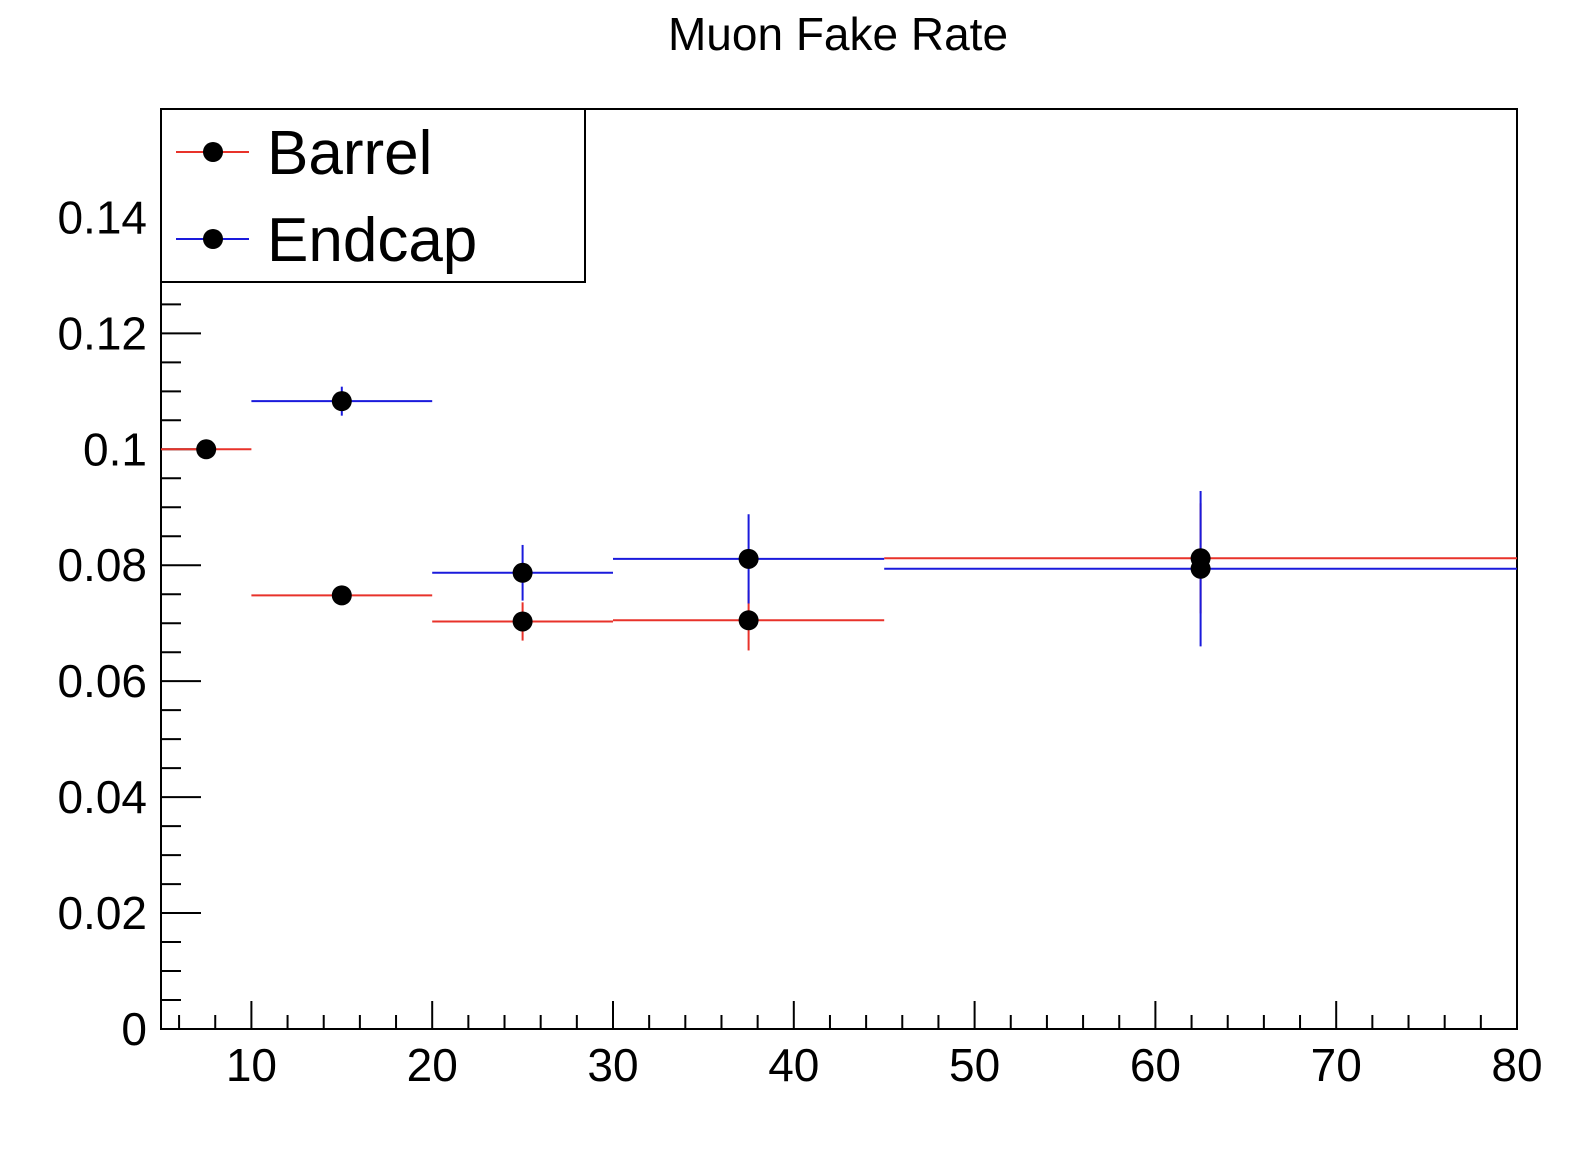 This screenshot has height=1152, width=1590. What do you see at coordinates (1516, 1065) in the screenshot?
I see `x-tick-label: 80` at bounding box center [1516, 1065].